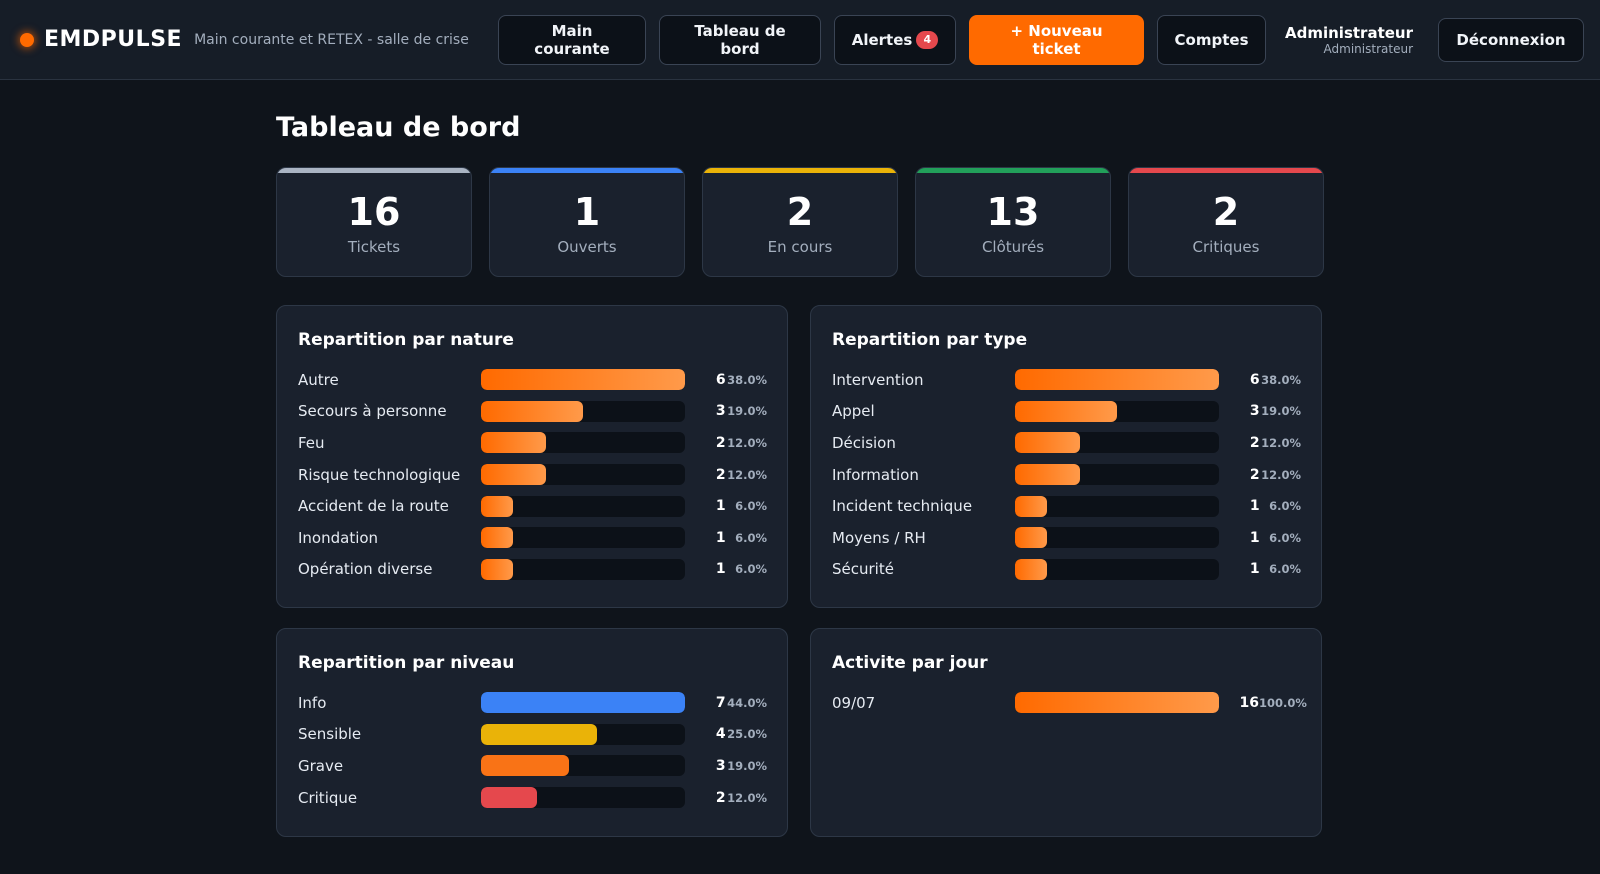  Describe the element at coordinates (720, 734) in the screenshot. I see `bar-count: 4` at that location.